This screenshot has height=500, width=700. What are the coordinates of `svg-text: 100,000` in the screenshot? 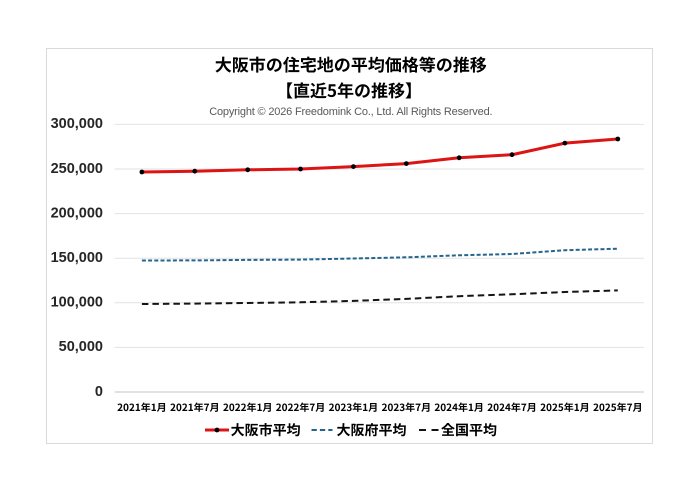 It's located at (77, 303).